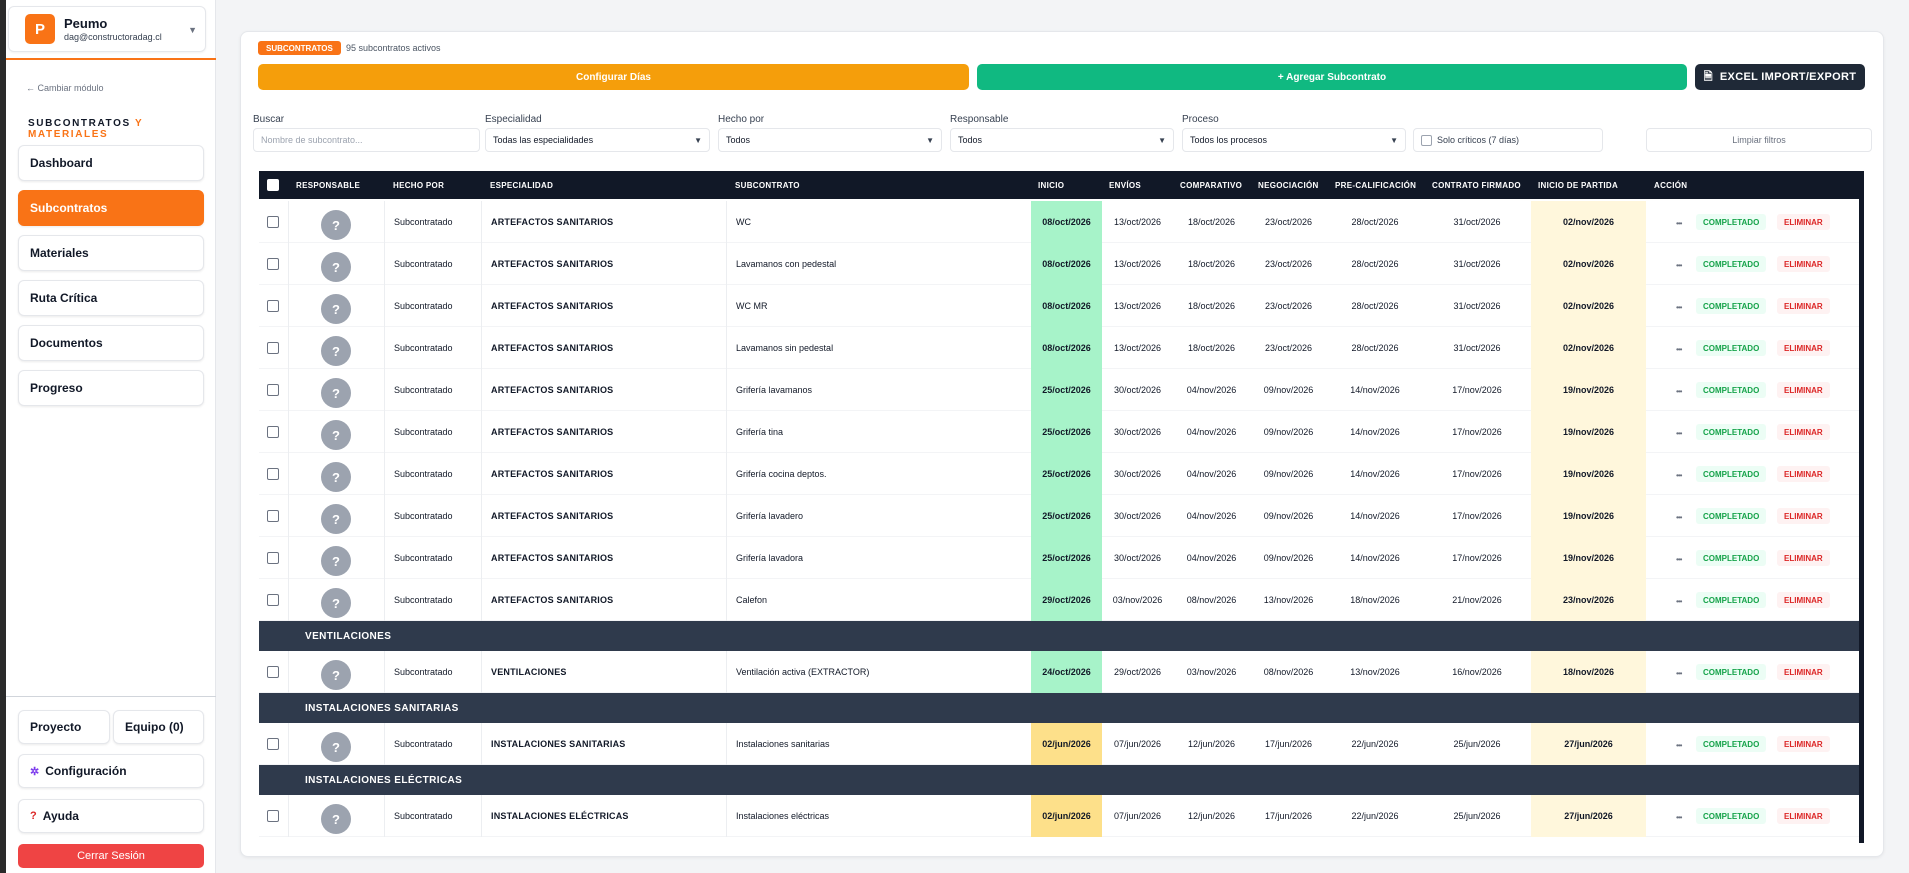  I want to click on cell-comparativo: 03/nov/2026, so click(1211, 672).